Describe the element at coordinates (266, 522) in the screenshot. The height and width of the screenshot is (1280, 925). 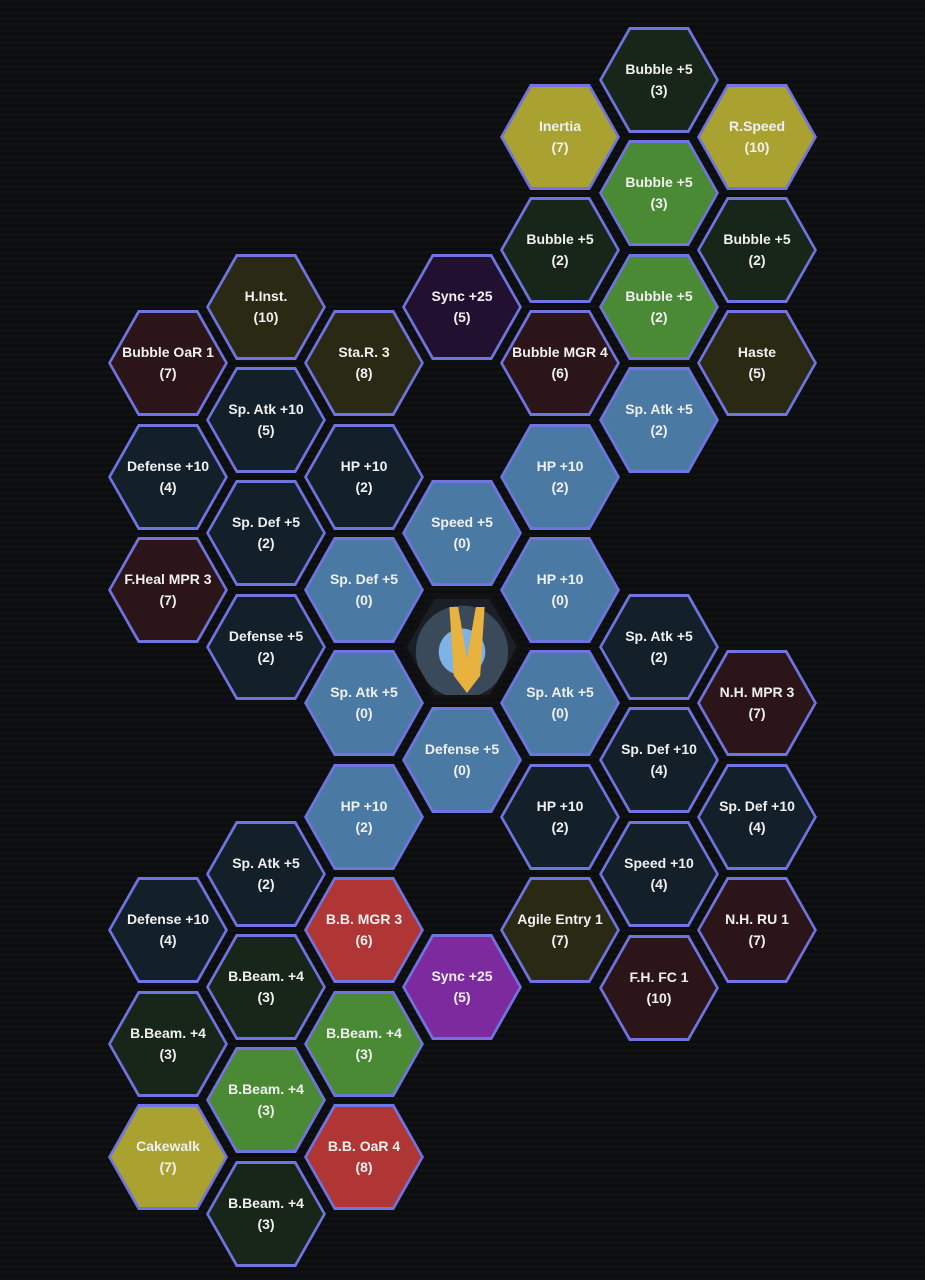
I see `node-label: Sp. Def +5` at that location.